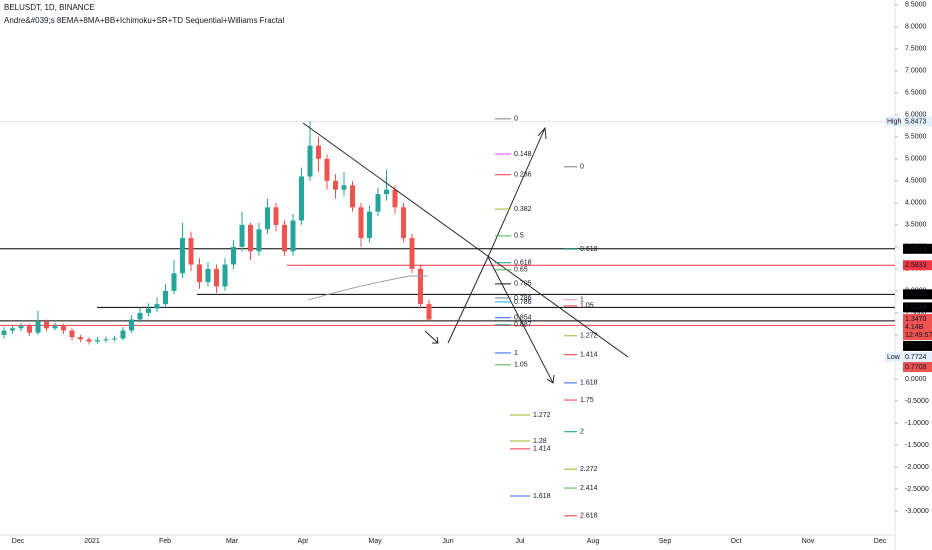  What do you see at coordinates (589, 336) in the screenshot?
I see `fib-label: 1.272` at bounding box center [589, 336].